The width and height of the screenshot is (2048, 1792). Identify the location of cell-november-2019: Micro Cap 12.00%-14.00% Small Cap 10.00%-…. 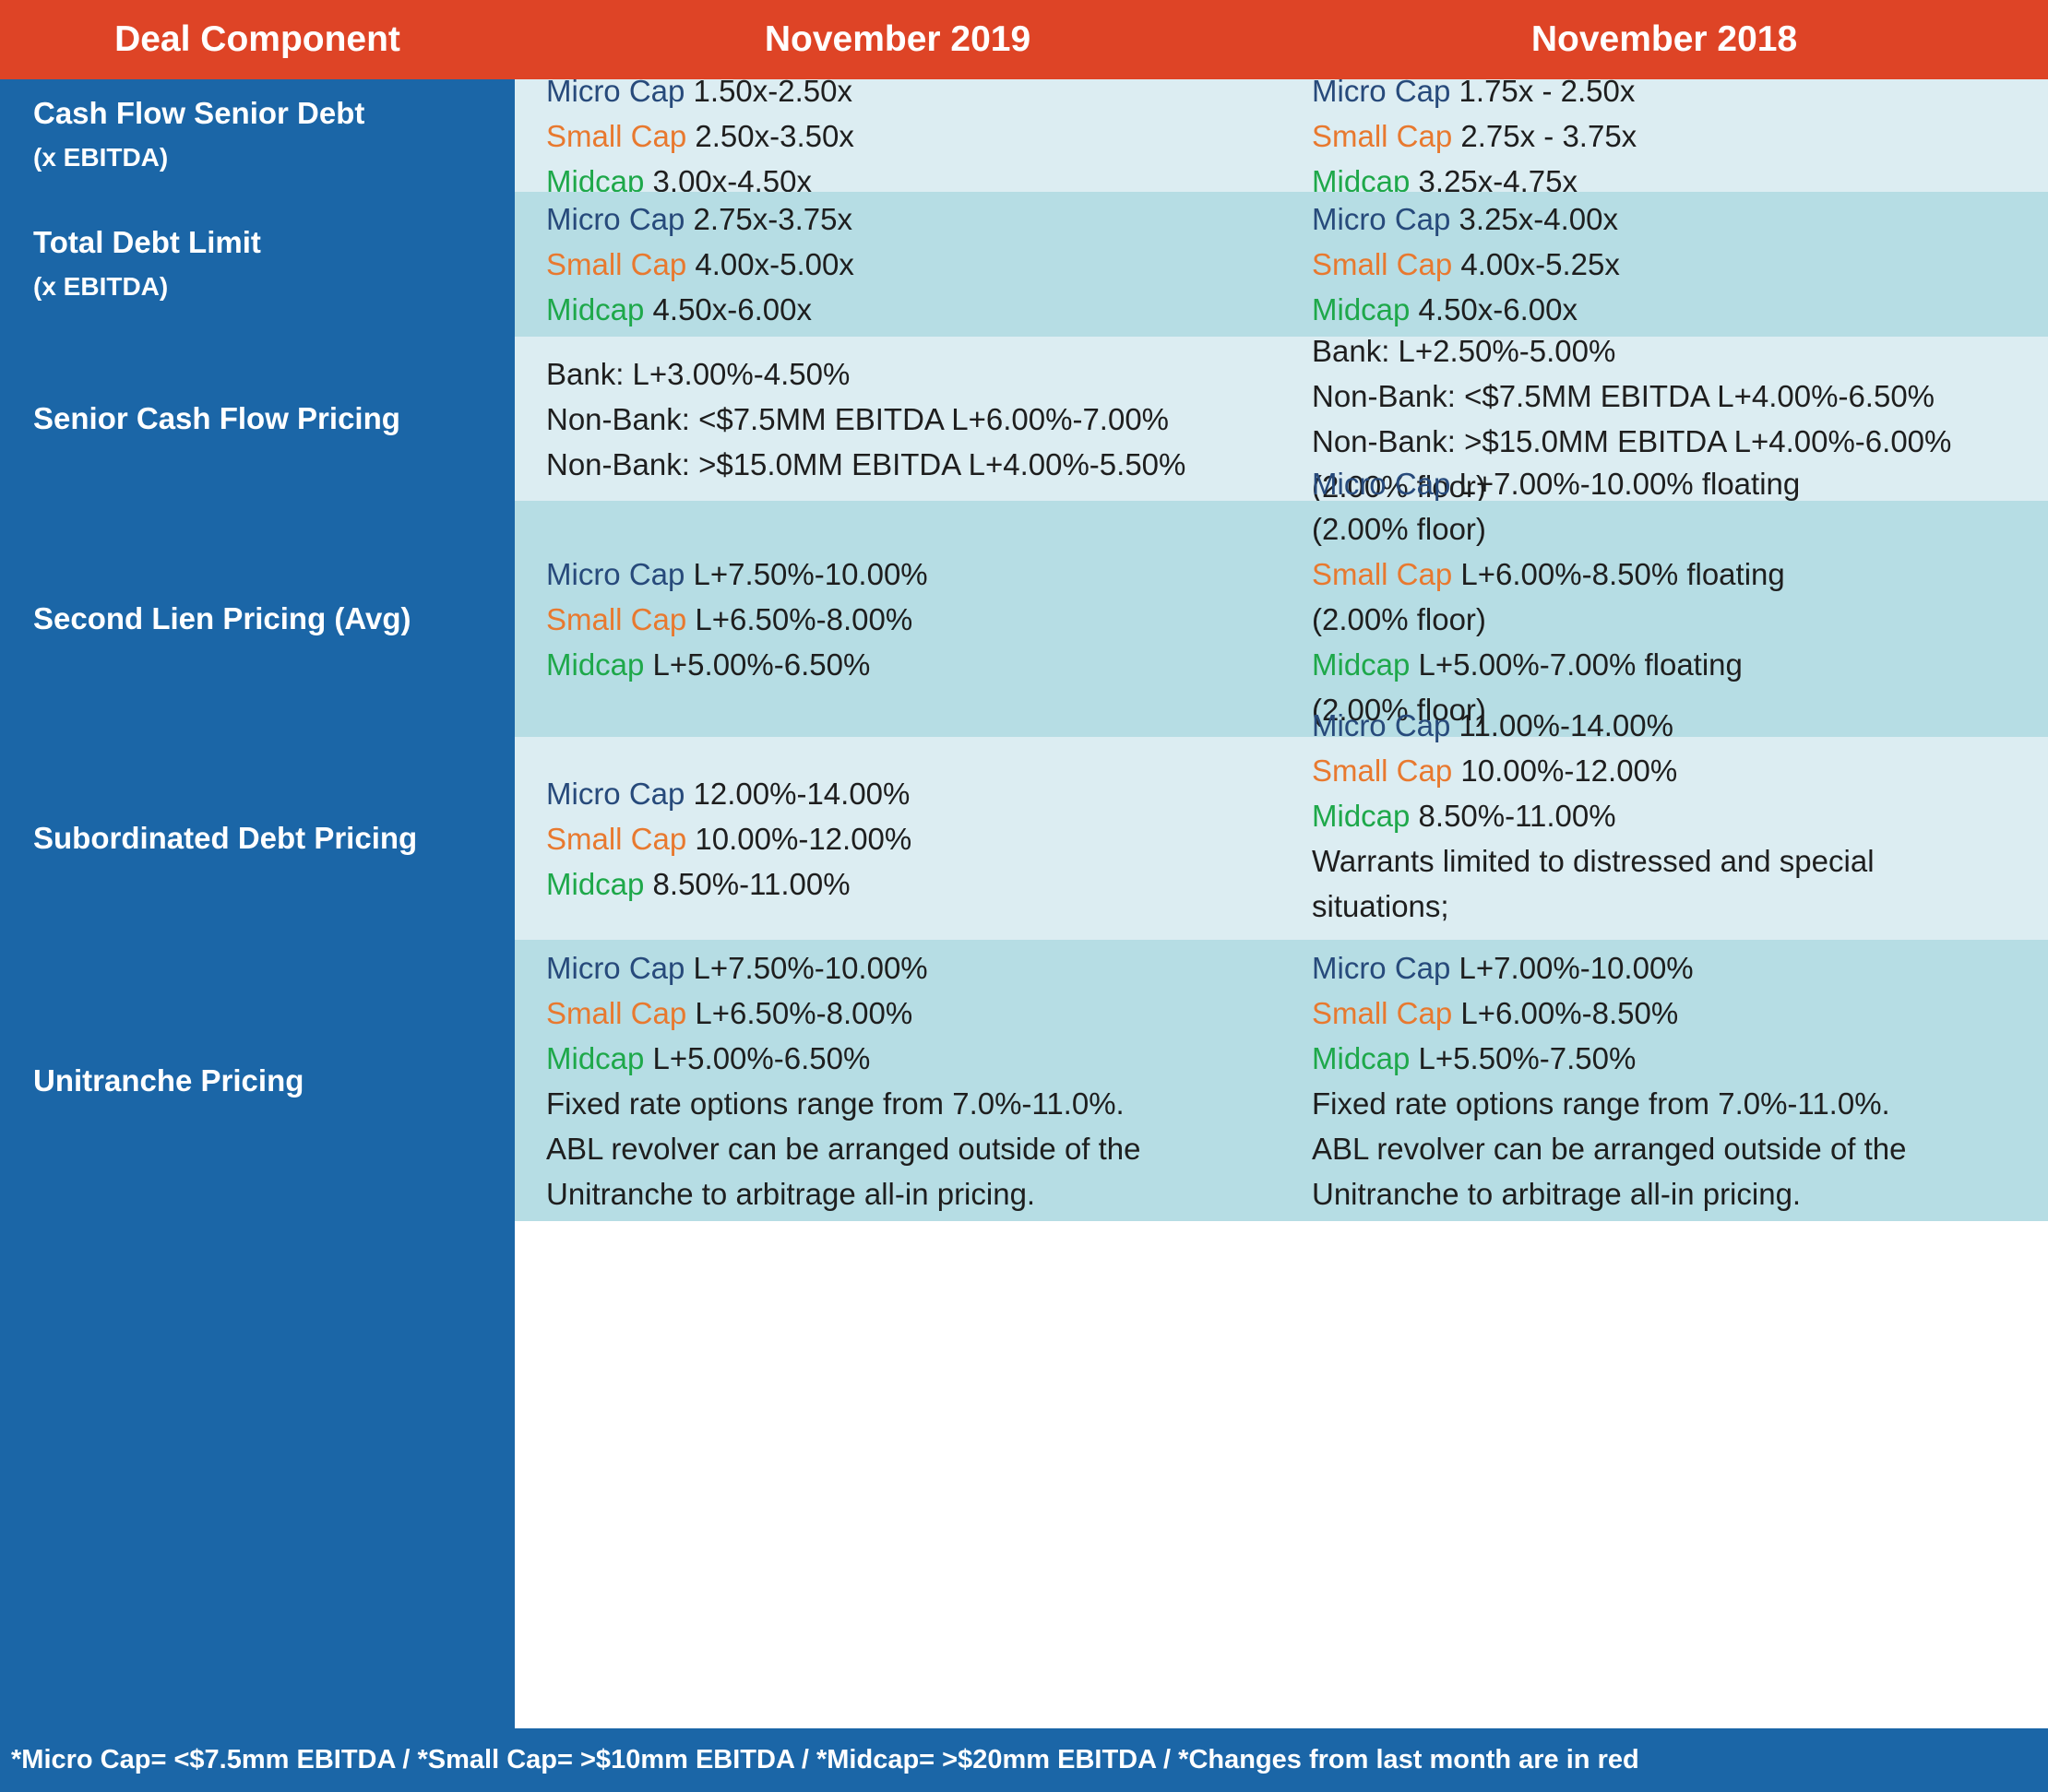
(897, 838).